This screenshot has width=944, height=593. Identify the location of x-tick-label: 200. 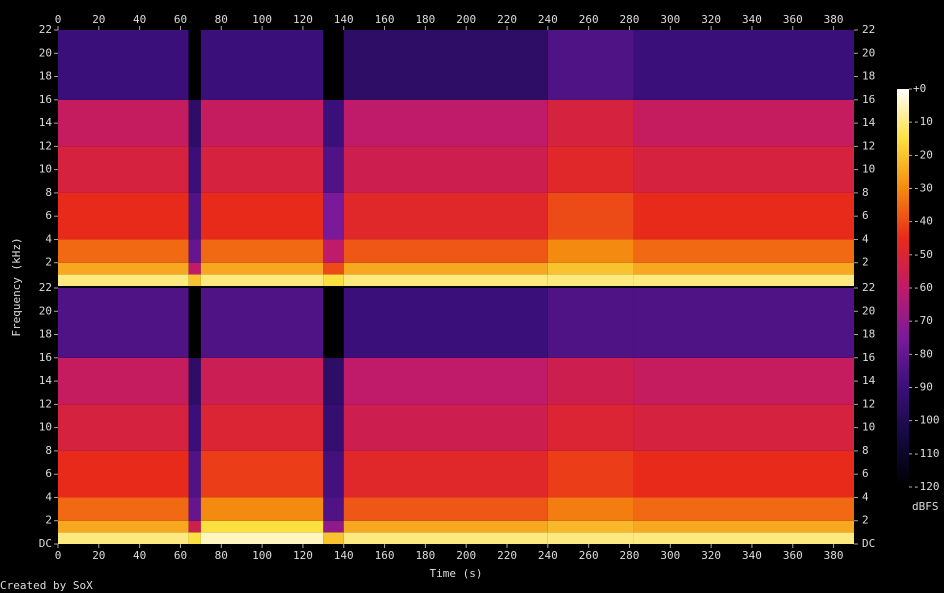
(466, 19).